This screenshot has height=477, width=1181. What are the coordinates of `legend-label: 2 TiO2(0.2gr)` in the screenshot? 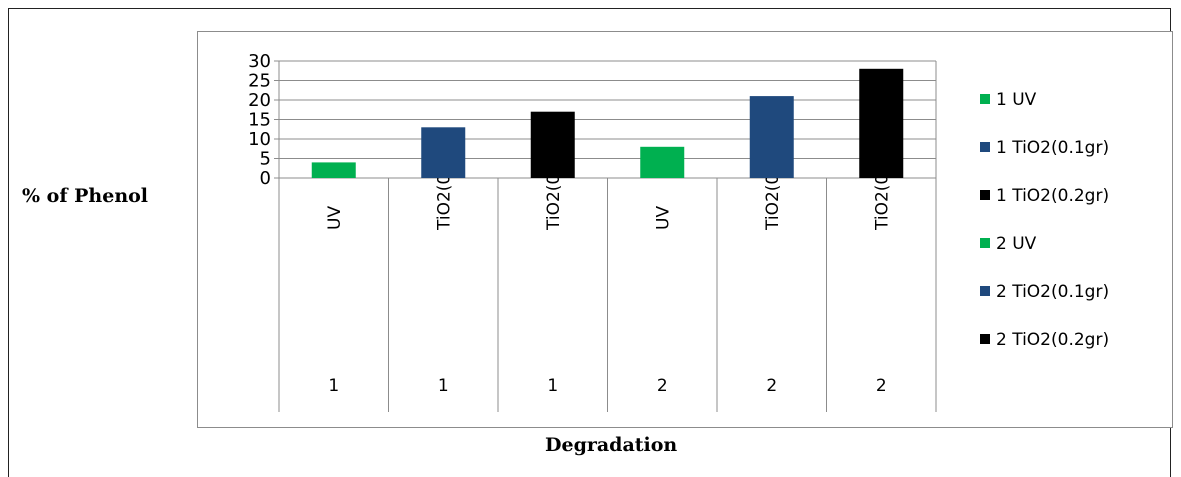 It's located at (1053, 340).